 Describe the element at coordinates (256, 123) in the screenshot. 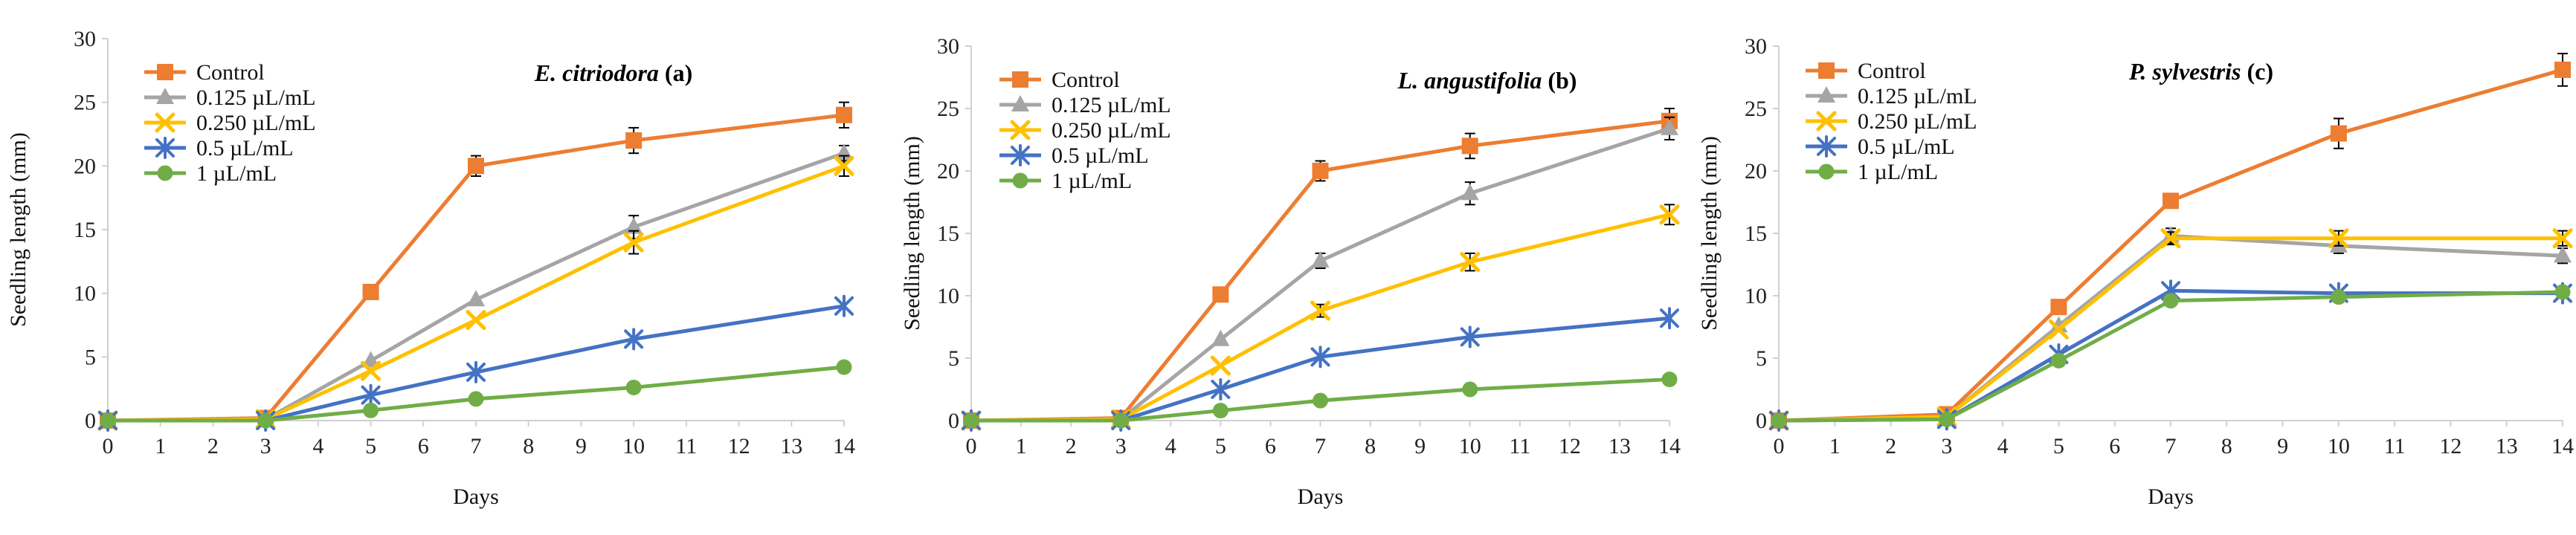

I see `legend-label-0-250: 0.250 µL/mL` at that location.